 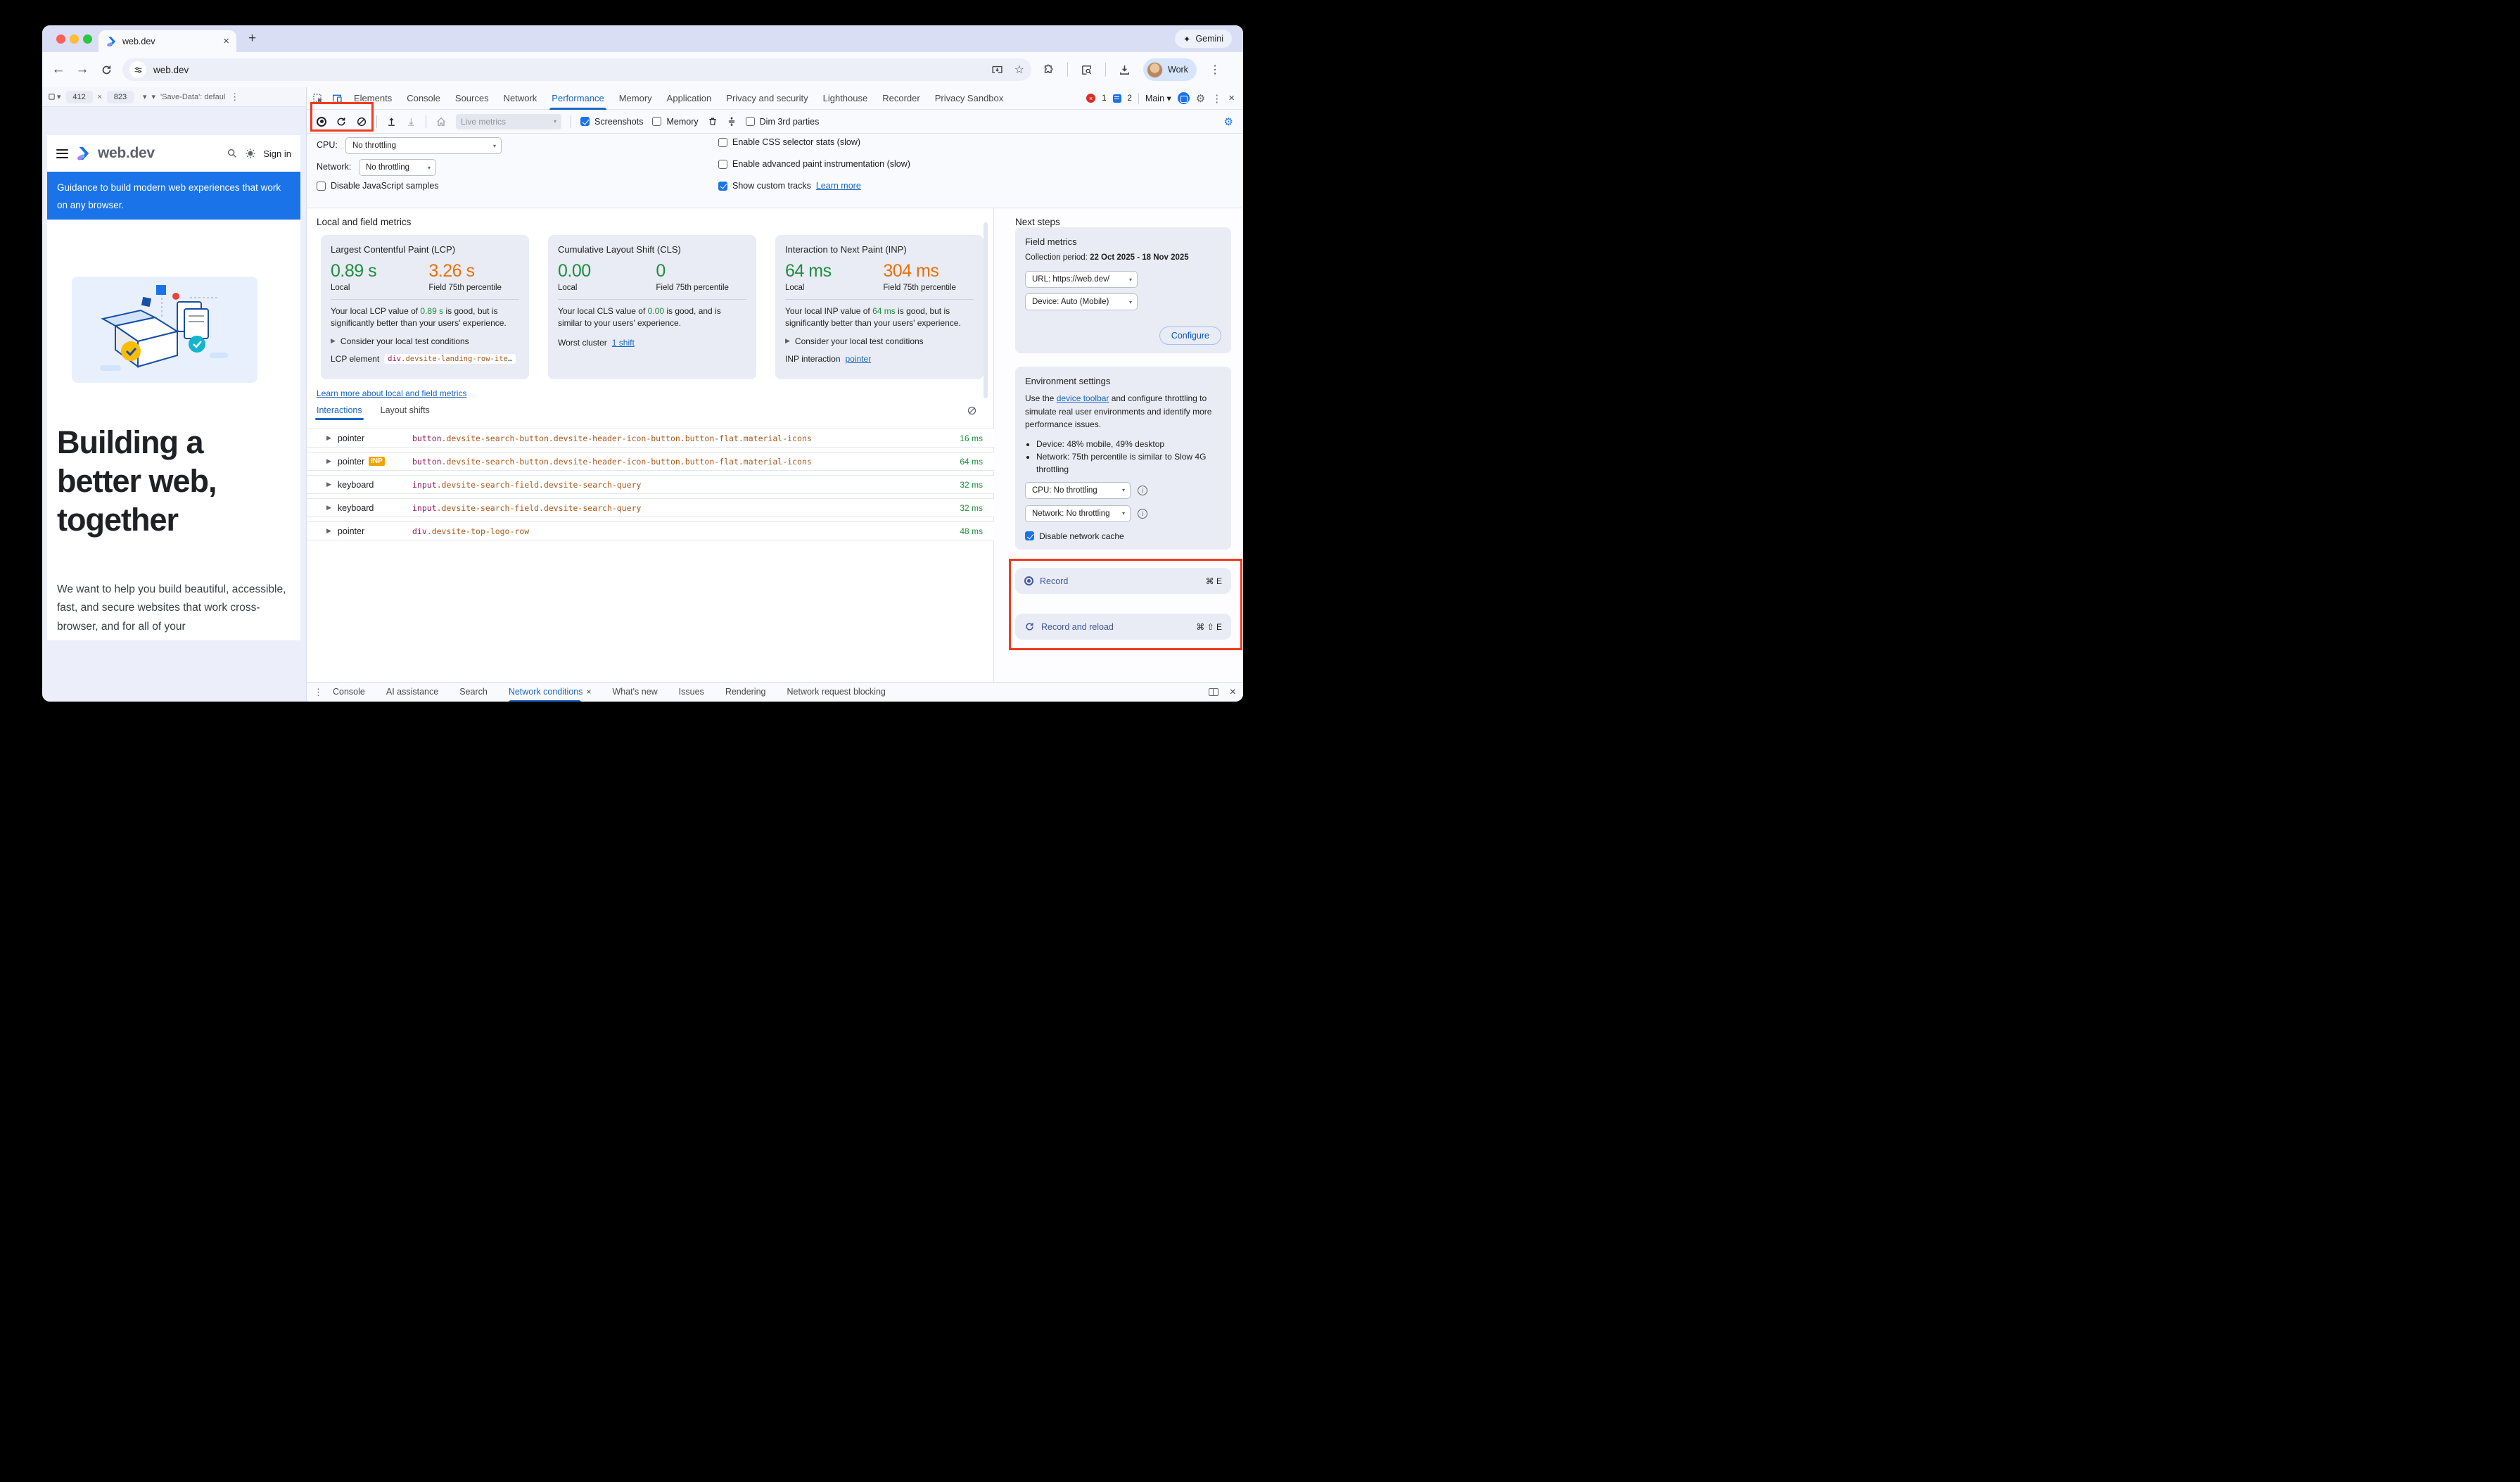 What do you see at coordinates (1087, 70) in the screenshot?
I see `search-tabs-icon` at bounding box center [1087, 70].